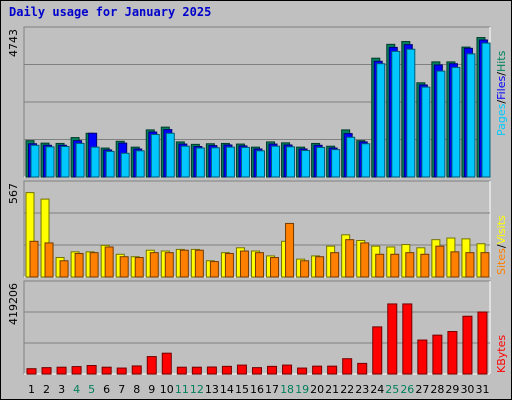 This screenshot has height=400, width=512. What do you see at coordinates (501, 261) in the screenshot?
I see `legend-sites: Sites` at bounding box center [501, 261].